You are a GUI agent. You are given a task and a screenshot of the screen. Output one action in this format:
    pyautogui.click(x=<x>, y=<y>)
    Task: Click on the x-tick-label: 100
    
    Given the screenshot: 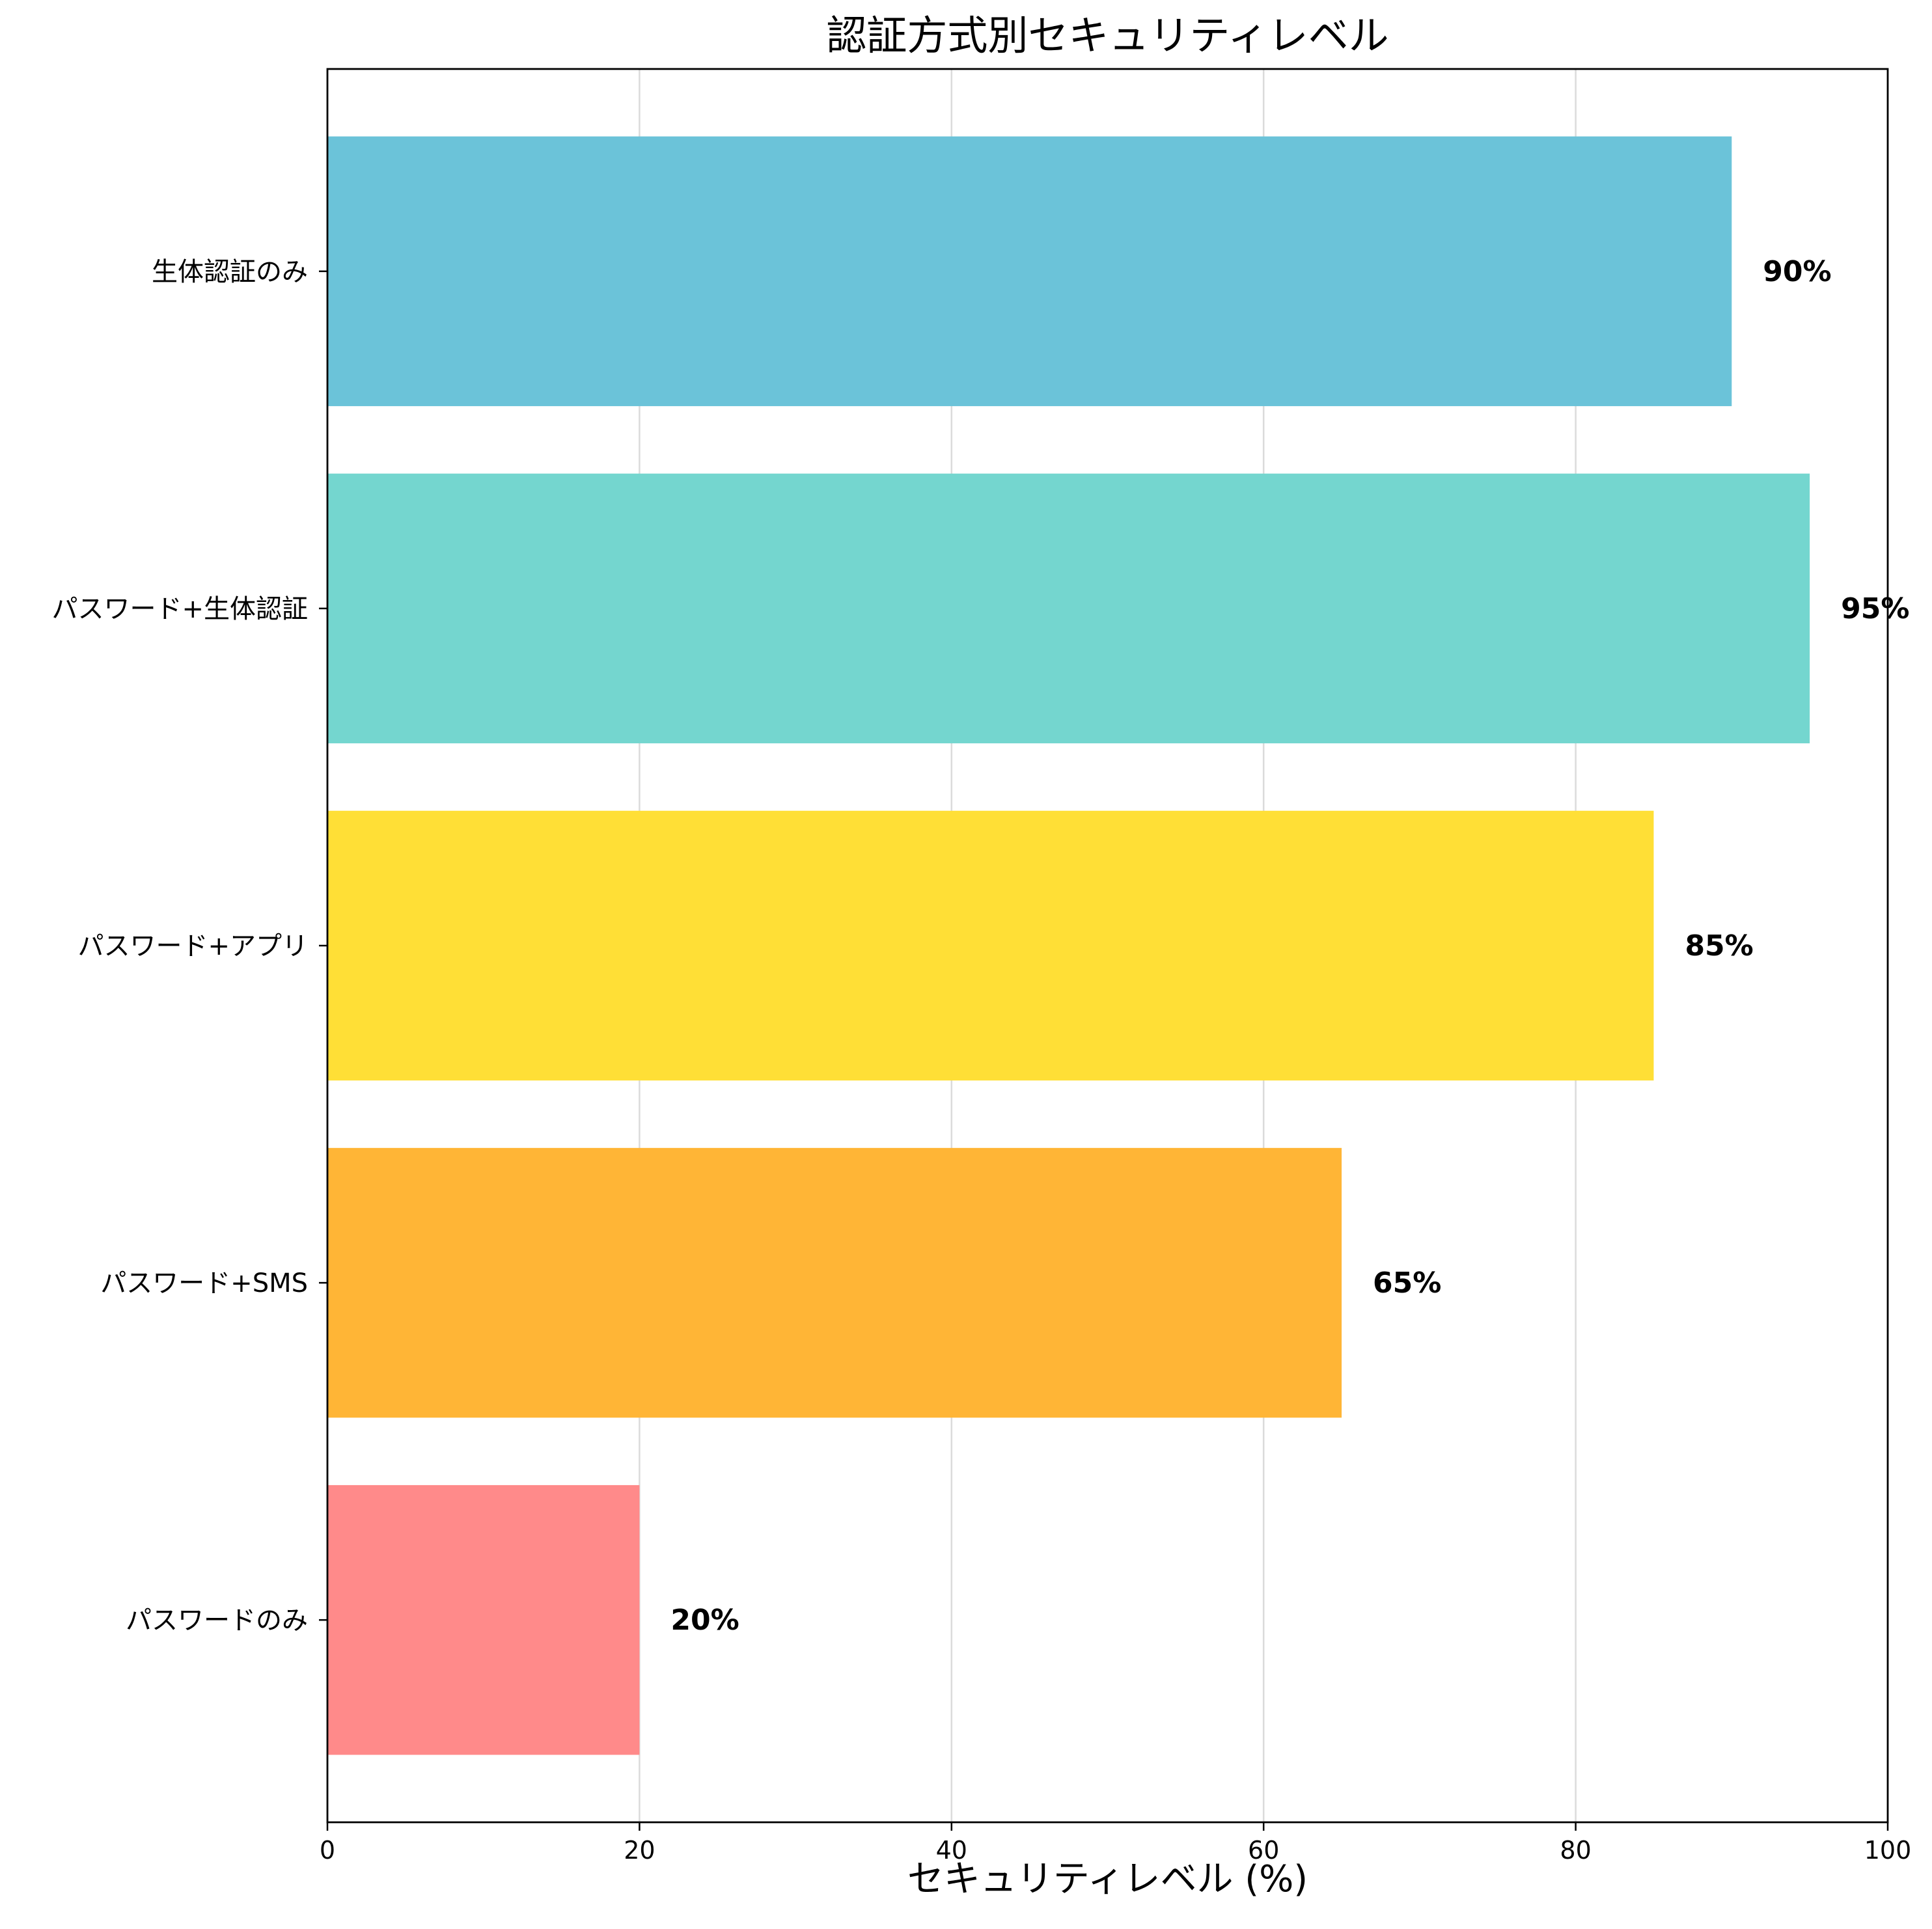 What is the action you would take?
    pyautogui.click(x=1888, y=1850)
    